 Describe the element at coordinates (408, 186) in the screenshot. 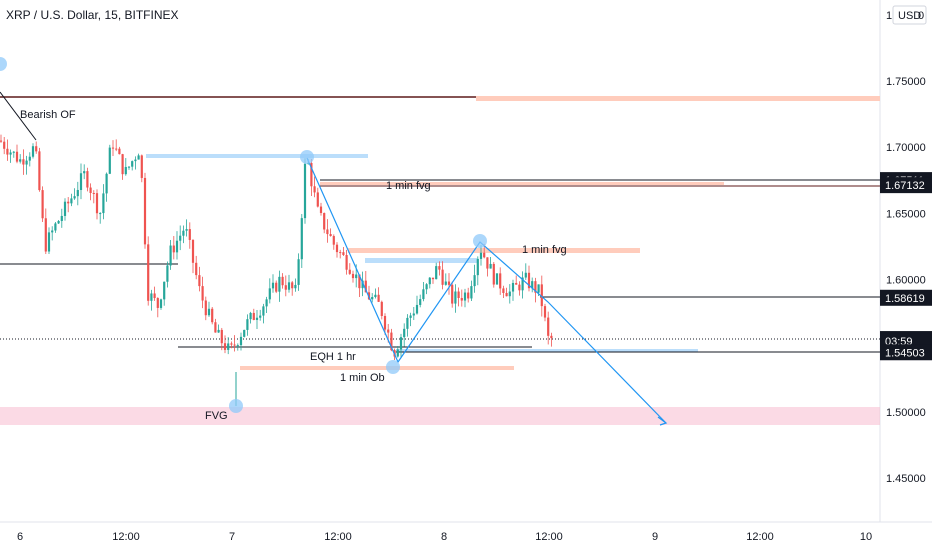

I see `annotation-1min-fvg-upper: 1 min fvg` at that location.